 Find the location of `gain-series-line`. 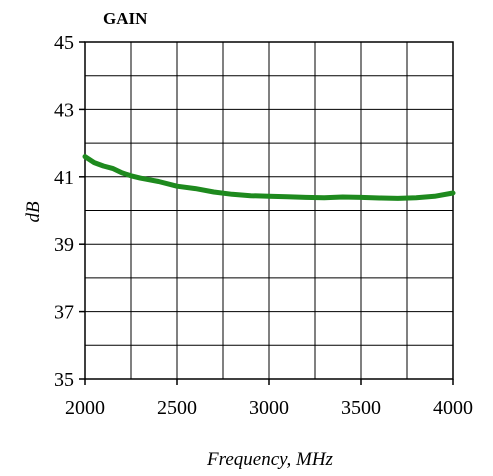

gain-series-line is located at coordinates (269, 177).